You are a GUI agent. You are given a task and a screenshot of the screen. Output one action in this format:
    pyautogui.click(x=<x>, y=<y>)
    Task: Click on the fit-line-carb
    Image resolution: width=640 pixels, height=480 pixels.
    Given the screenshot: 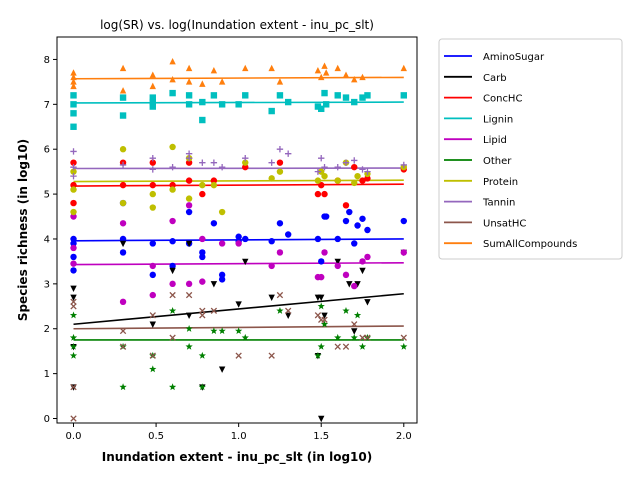 What is the action you would take?
    pyautogui.click(x=238, y=309)
    